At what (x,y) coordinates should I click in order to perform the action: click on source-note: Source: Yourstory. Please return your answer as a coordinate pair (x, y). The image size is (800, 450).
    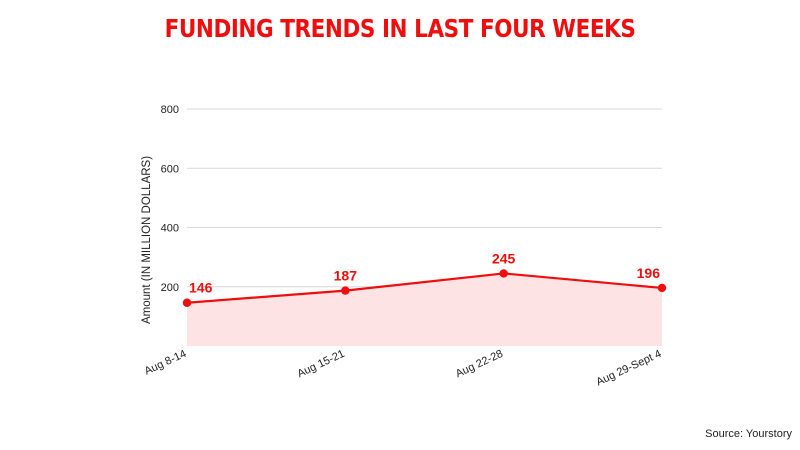
    Looking at the image, I should click on (748, 434).